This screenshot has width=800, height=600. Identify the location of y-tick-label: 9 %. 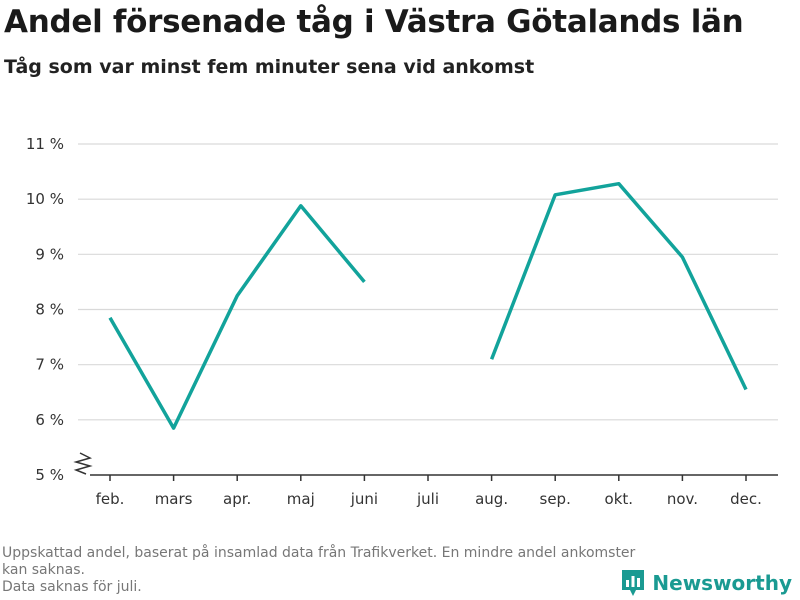
(49, 254).